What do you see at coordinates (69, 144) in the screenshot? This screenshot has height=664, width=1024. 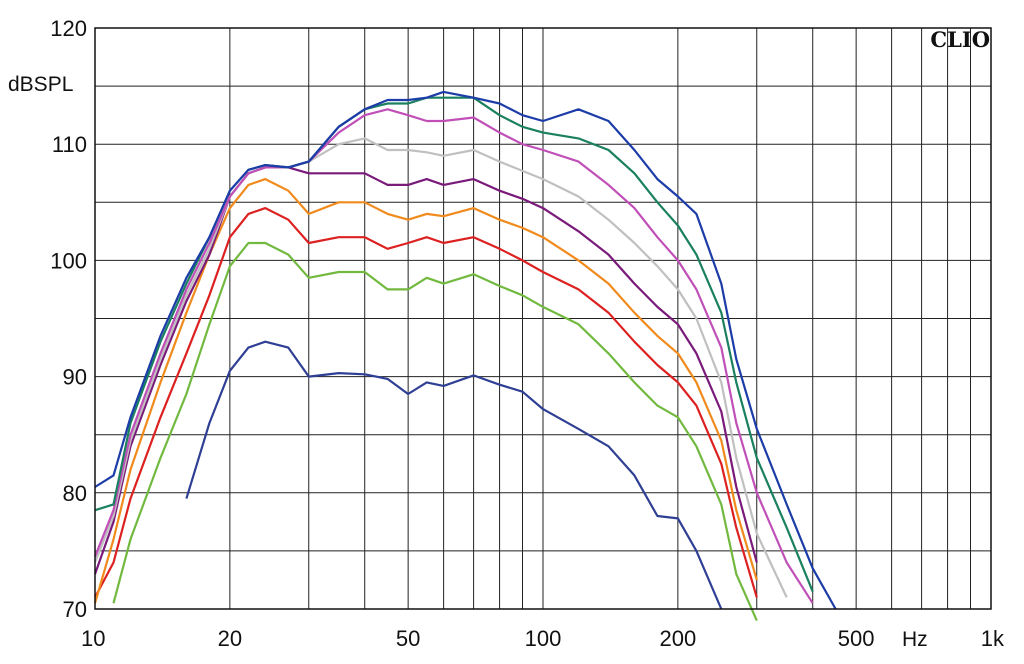 I see `y-tick-label: 110` at bounding box center [69, 144].